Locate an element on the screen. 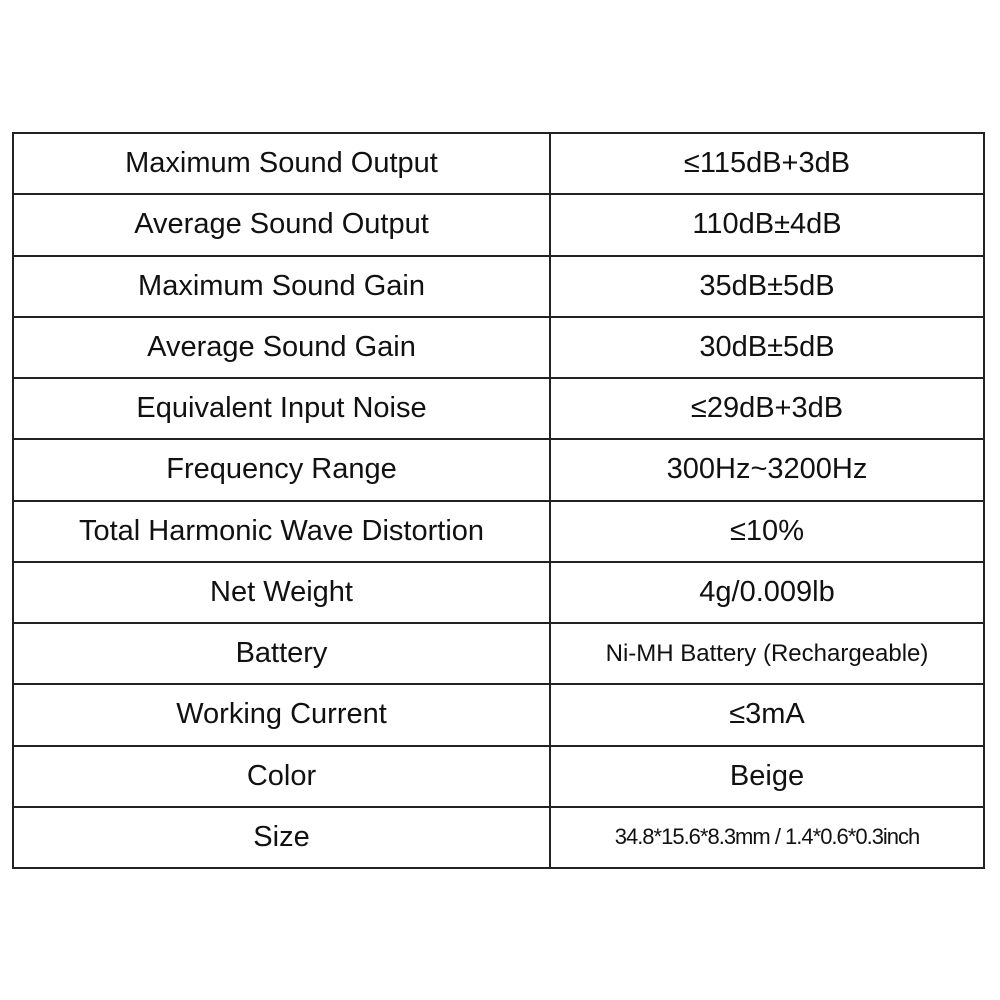  spec-label: Maximum Sound Output is located at coordinates (281, 163).